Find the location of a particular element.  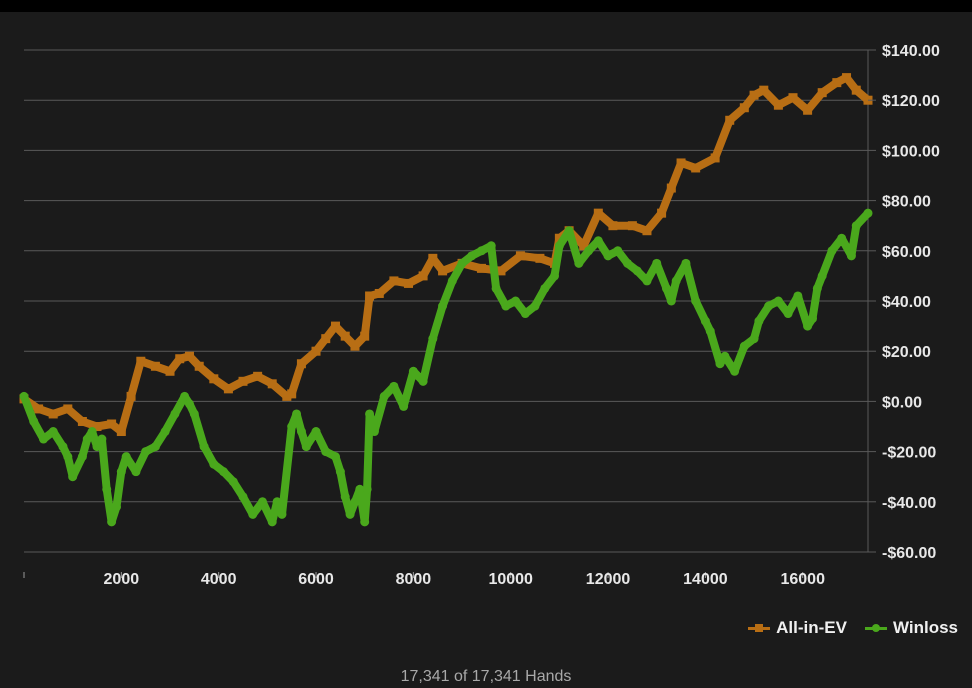

legend-item-winloss: Winloss is located at coordinates (911, 628).